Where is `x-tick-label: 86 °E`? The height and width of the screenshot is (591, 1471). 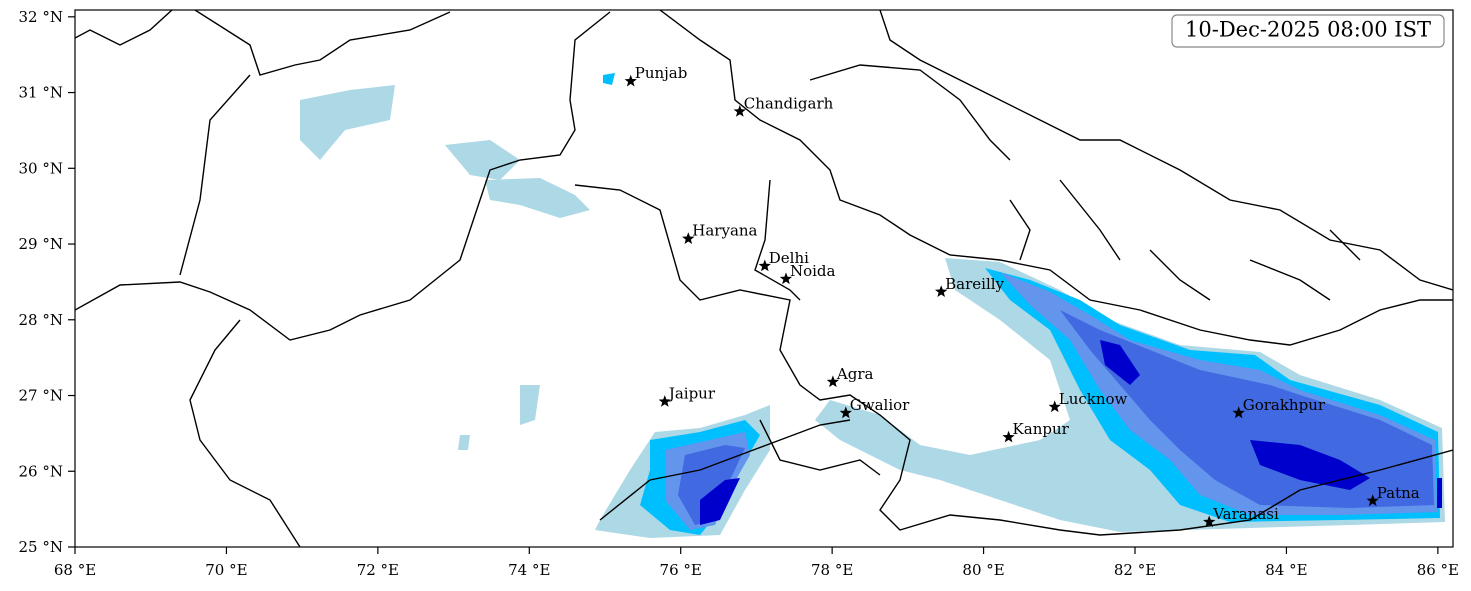 x-tick-label: 86 °E is located at coordinates (1438, 570).